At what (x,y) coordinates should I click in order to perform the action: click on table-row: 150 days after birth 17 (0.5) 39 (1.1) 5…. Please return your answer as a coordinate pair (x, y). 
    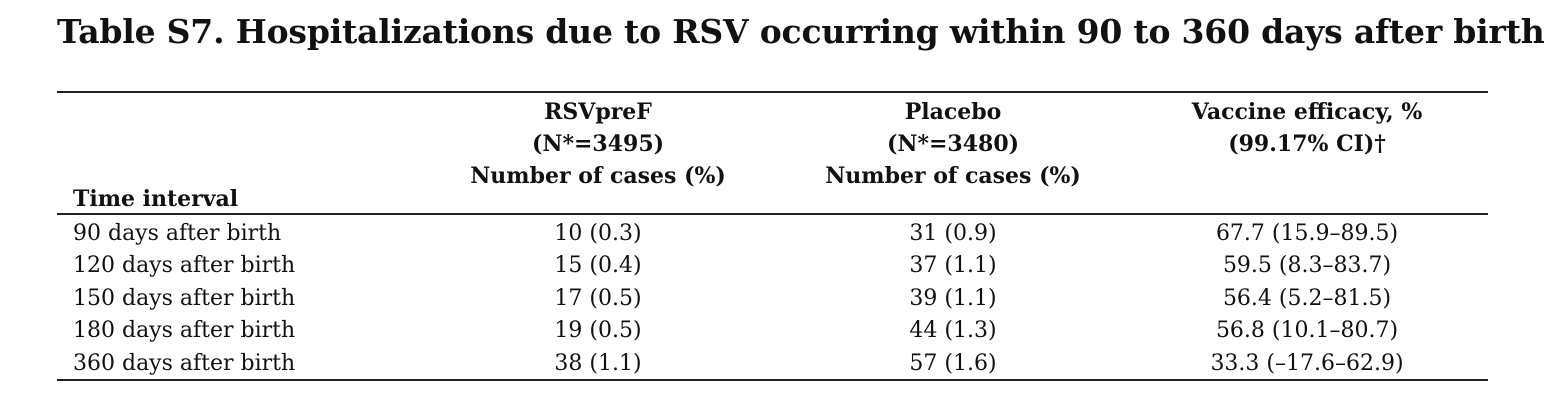
    Looking at the image, I should click on (772, 299).